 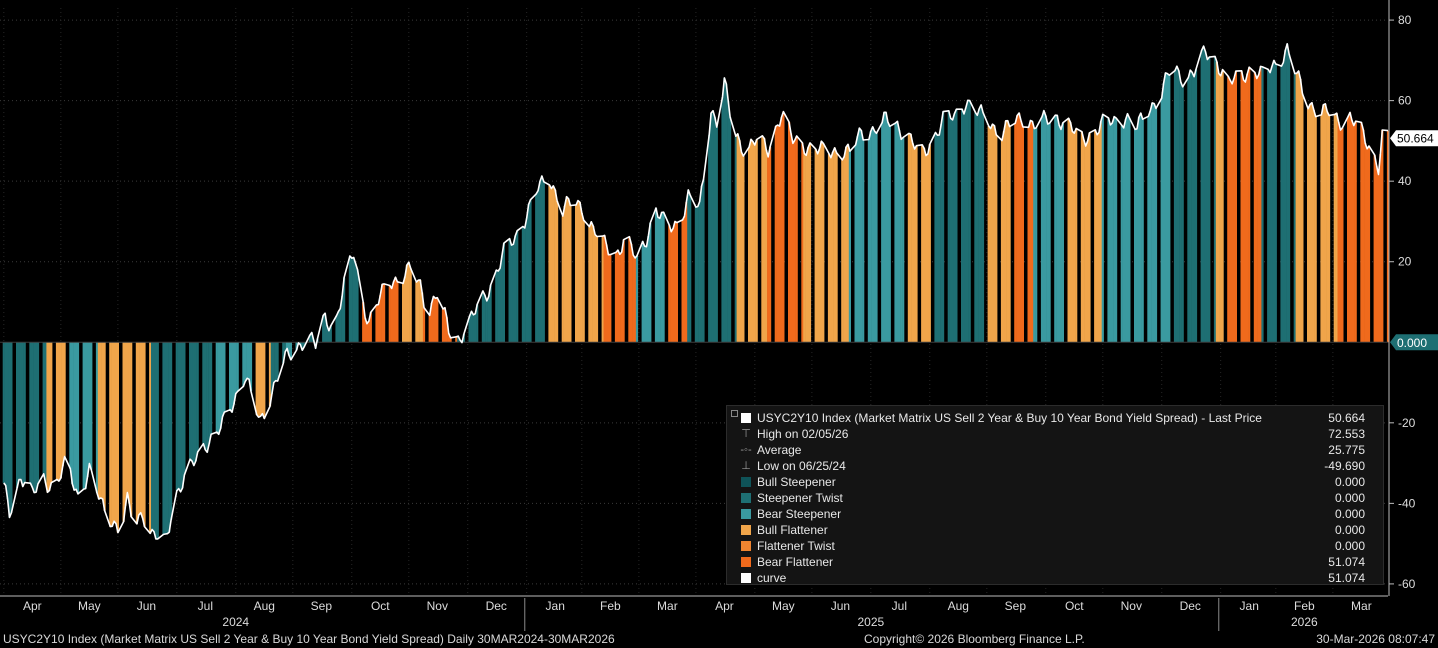 What do you see at coordinates (1346, 562) in the screenshot?
I see `legend-series-value: 51.074` at bounding box center [1346, 562].